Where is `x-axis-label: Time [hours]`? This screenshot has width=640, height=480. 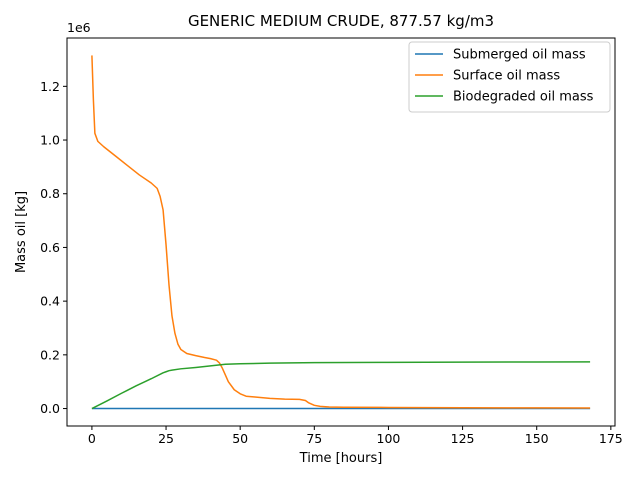
x-axis-label: Time [hours] is located at coordinates (341, 458).